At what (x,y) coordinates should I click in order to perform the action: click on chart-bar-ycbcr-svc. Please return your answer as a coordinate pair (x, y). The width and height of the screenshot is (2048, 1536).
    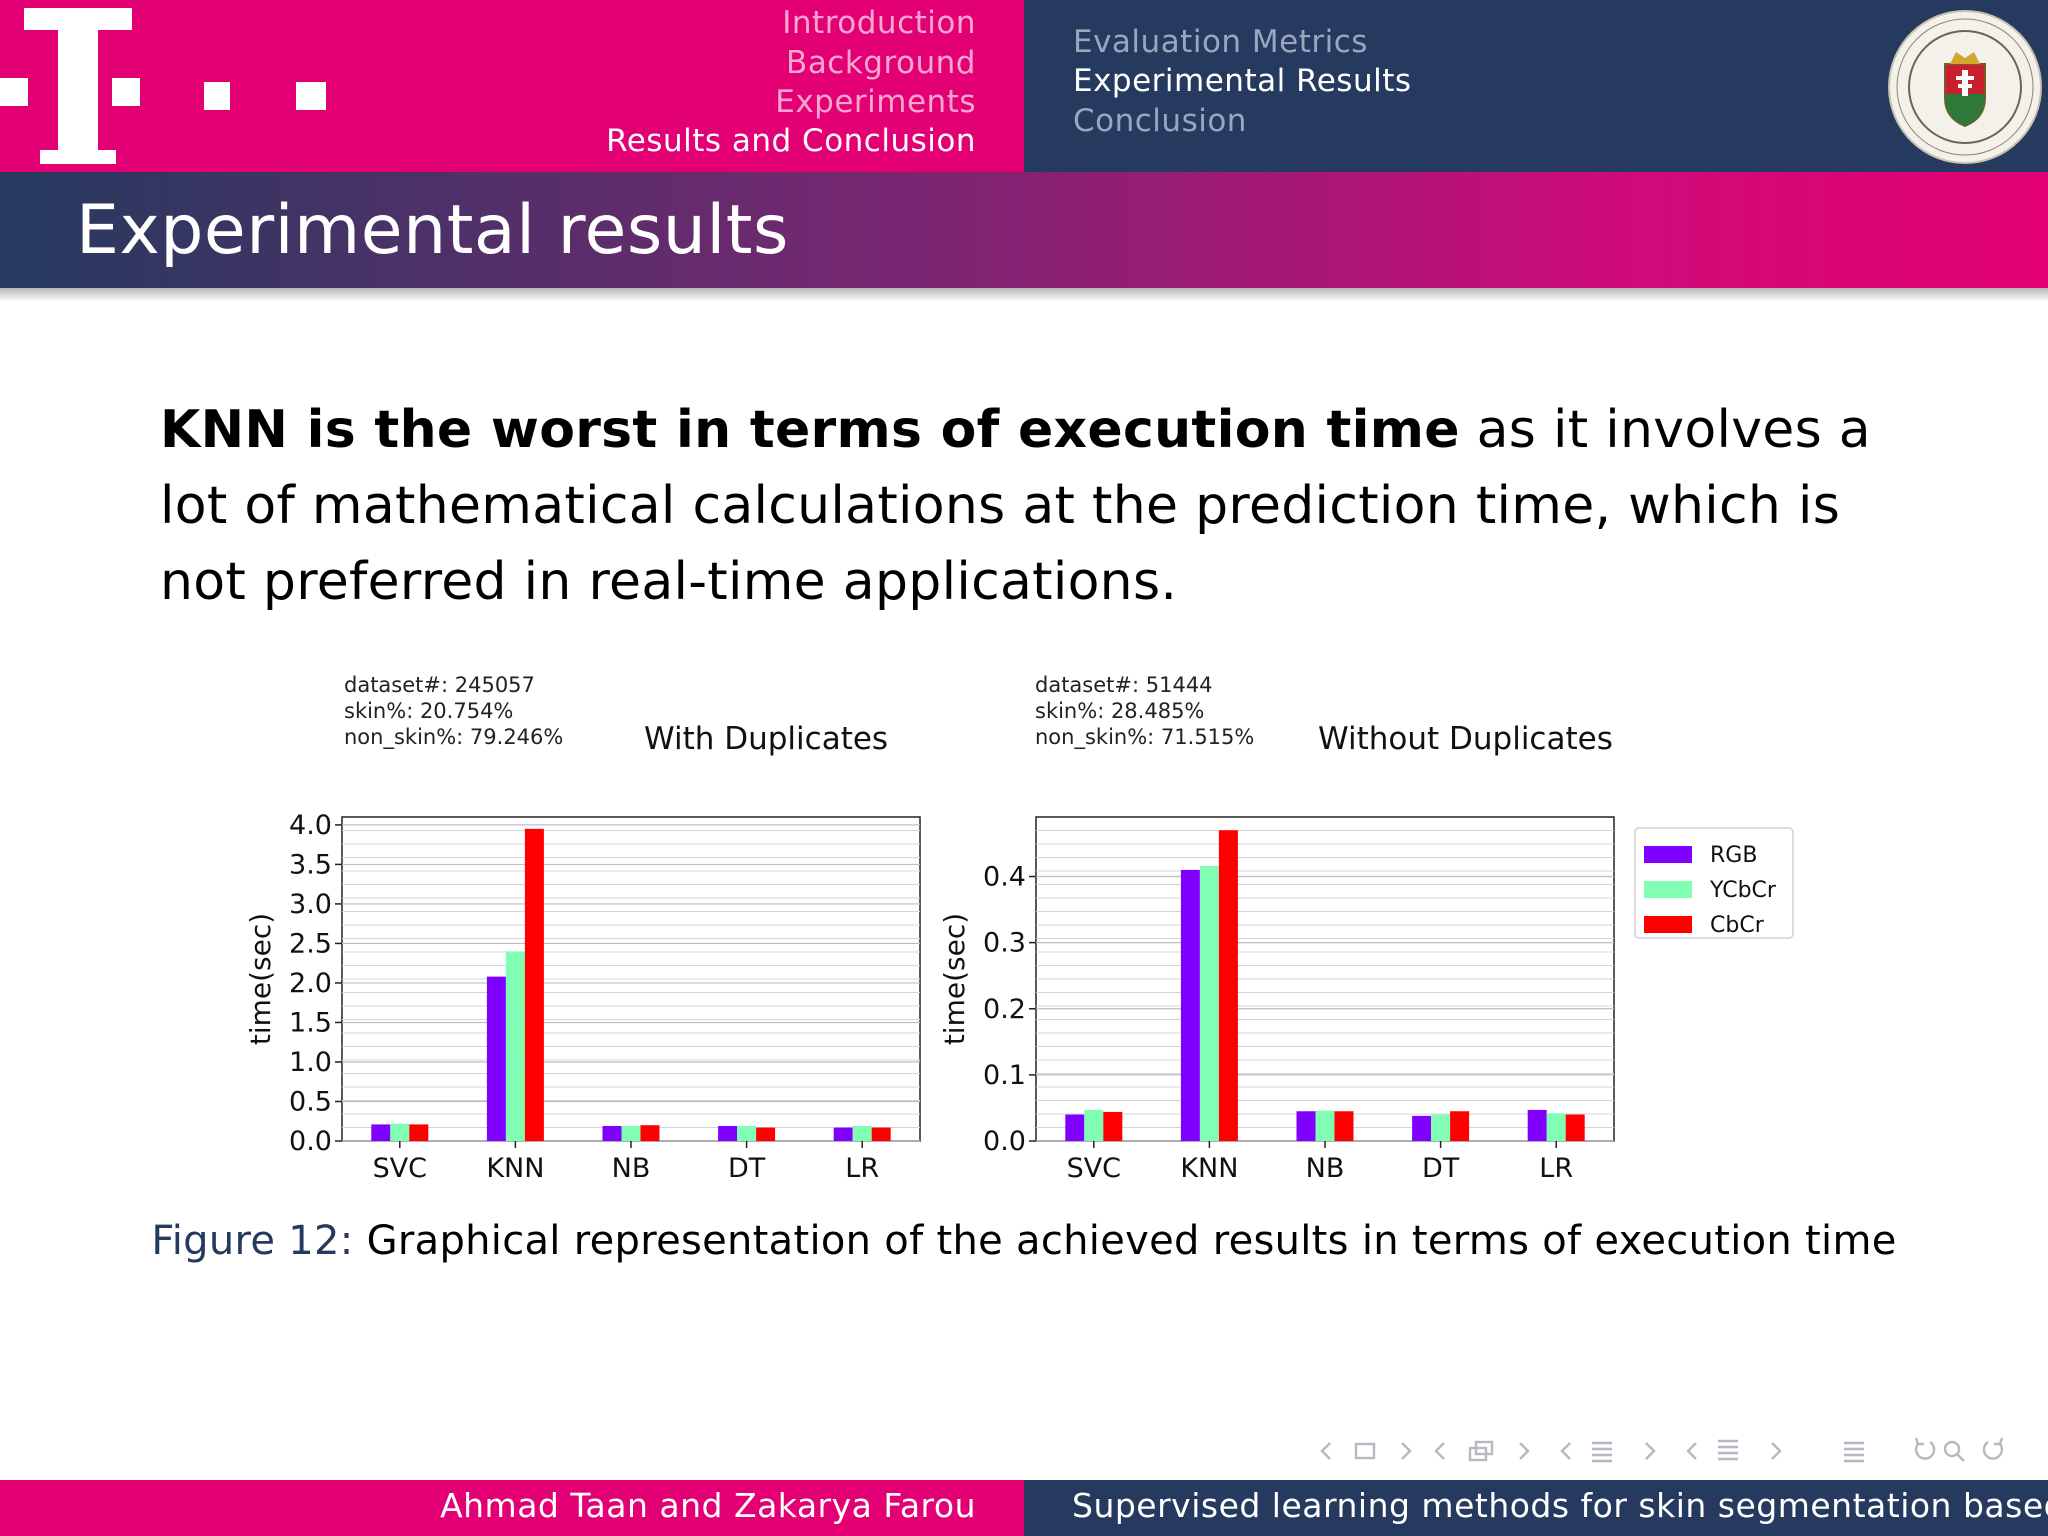
    Looking at the image, I should click on (400, 1132).